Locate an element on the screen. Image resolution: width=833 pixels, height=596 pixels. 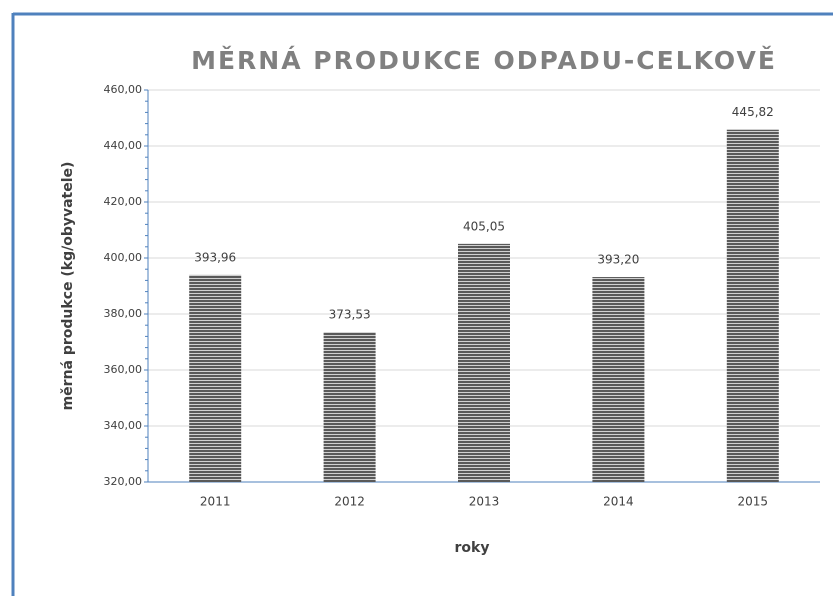
data-label: 393,96 is located at coordinates (215, 257).